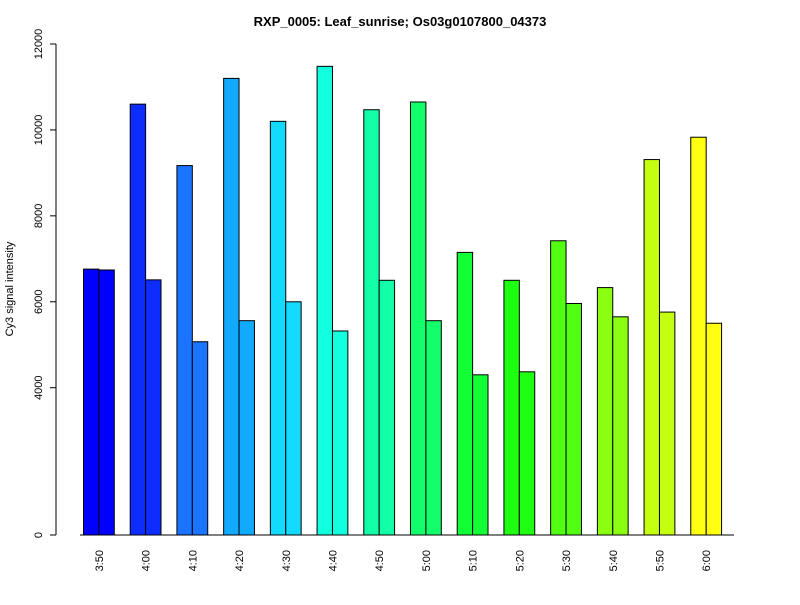 This screenshot has height=605, width=800. I want to click on x-tick-label: 5:50, so click(660, 560).